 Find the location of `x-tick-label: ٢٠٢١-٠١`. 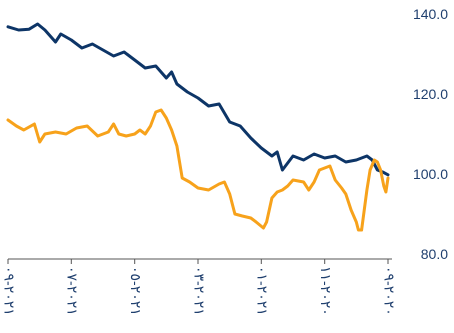

x-tick-label: ٢٠٢١-٠١ is located at coordinates (263, 291).